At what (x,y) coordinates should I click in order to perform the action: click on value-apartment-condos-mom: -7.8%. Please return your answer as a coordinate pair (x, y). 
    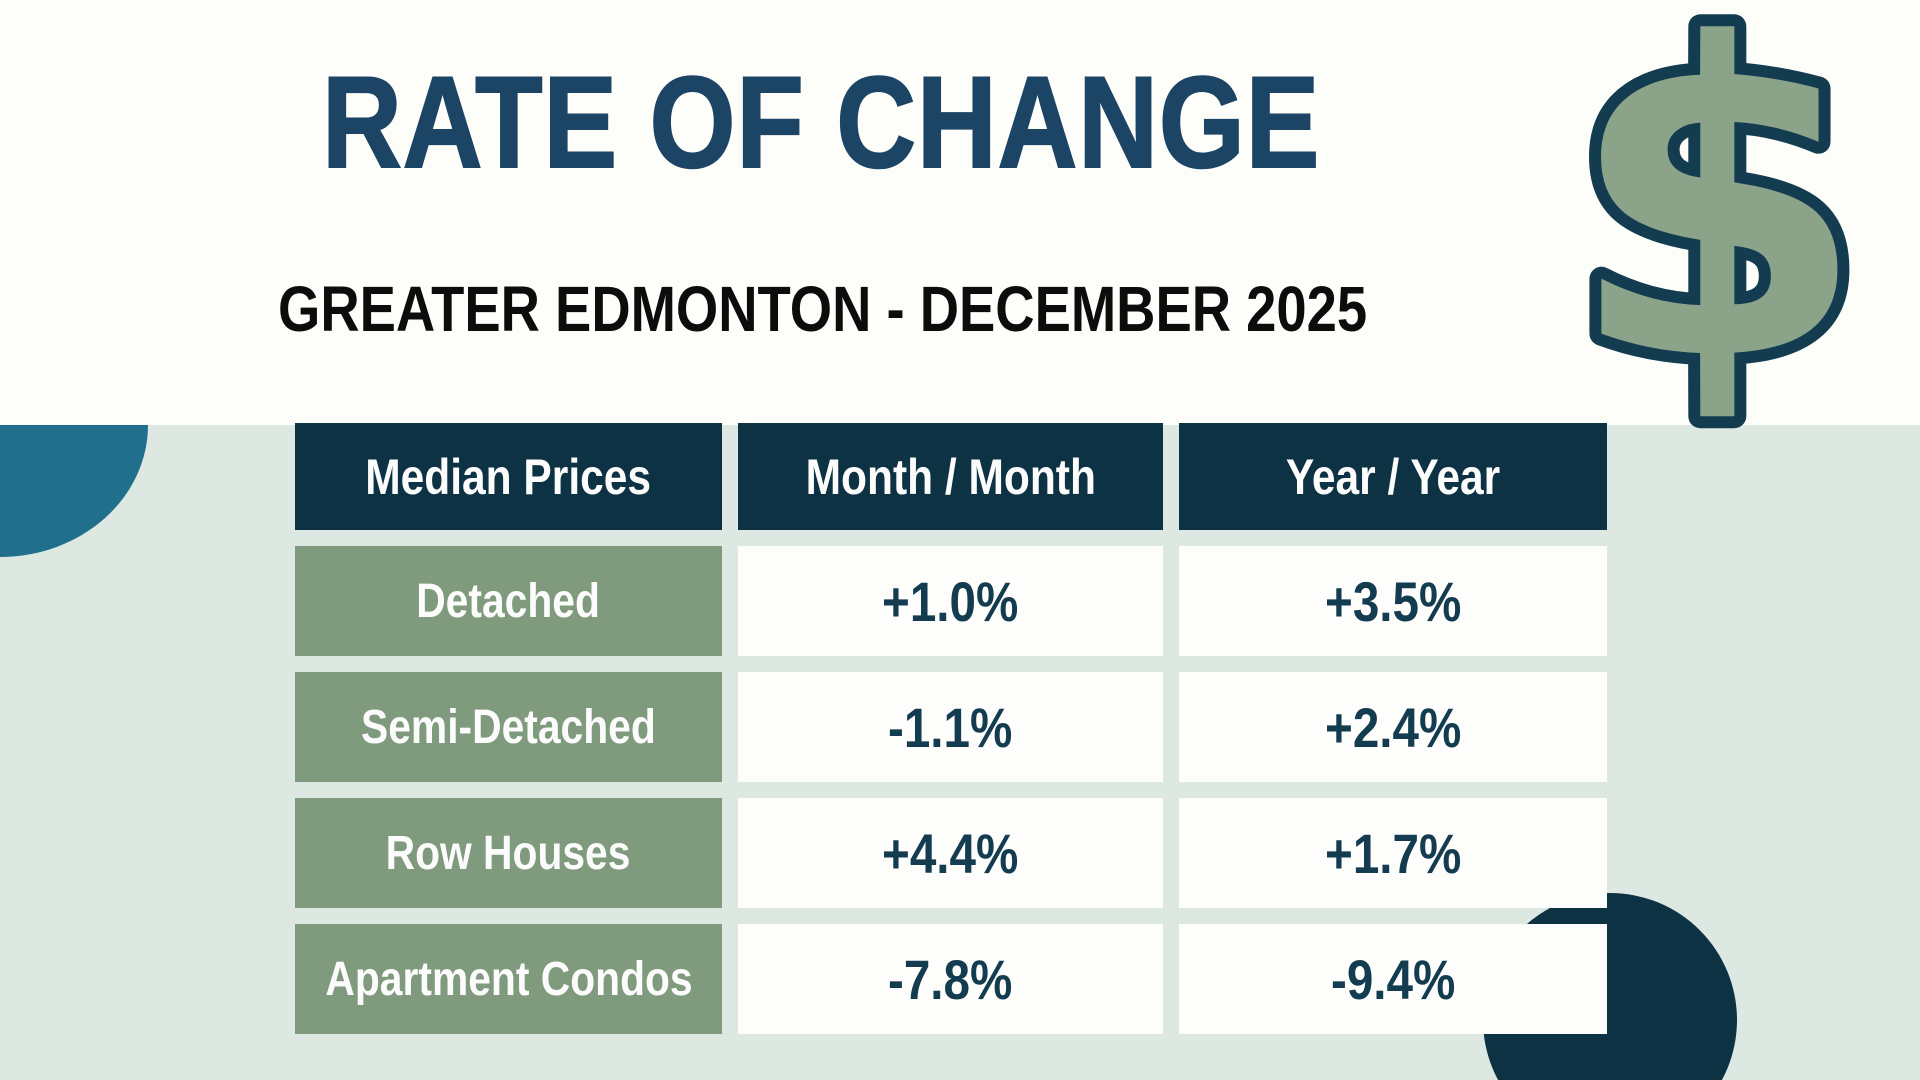
    Looking at the image, I should click on (950, 979).